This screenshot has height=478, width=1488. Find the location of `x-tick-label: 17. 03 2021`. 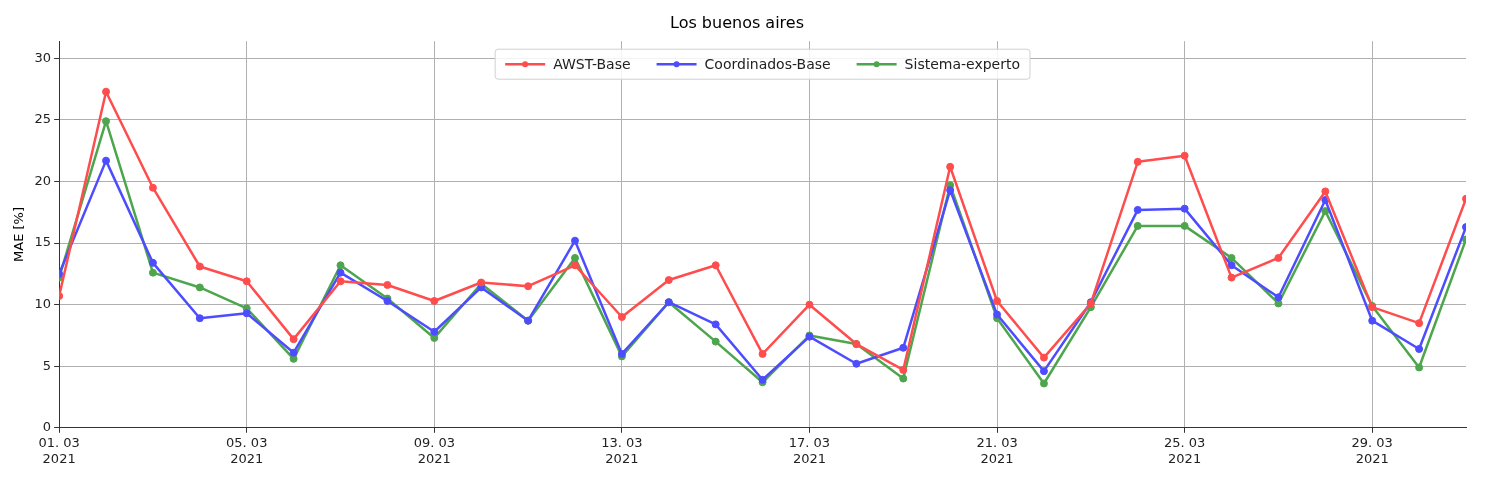

x-tick-label: 17. 03 2021 is located at coordinates (809, 450).